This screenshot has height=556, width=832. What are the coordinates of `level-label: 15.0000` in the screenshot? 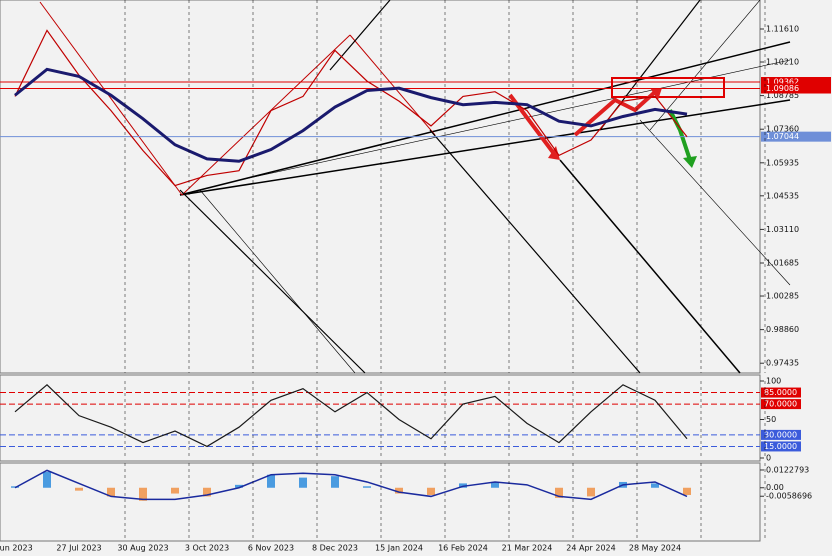 It's located at (780, 446).